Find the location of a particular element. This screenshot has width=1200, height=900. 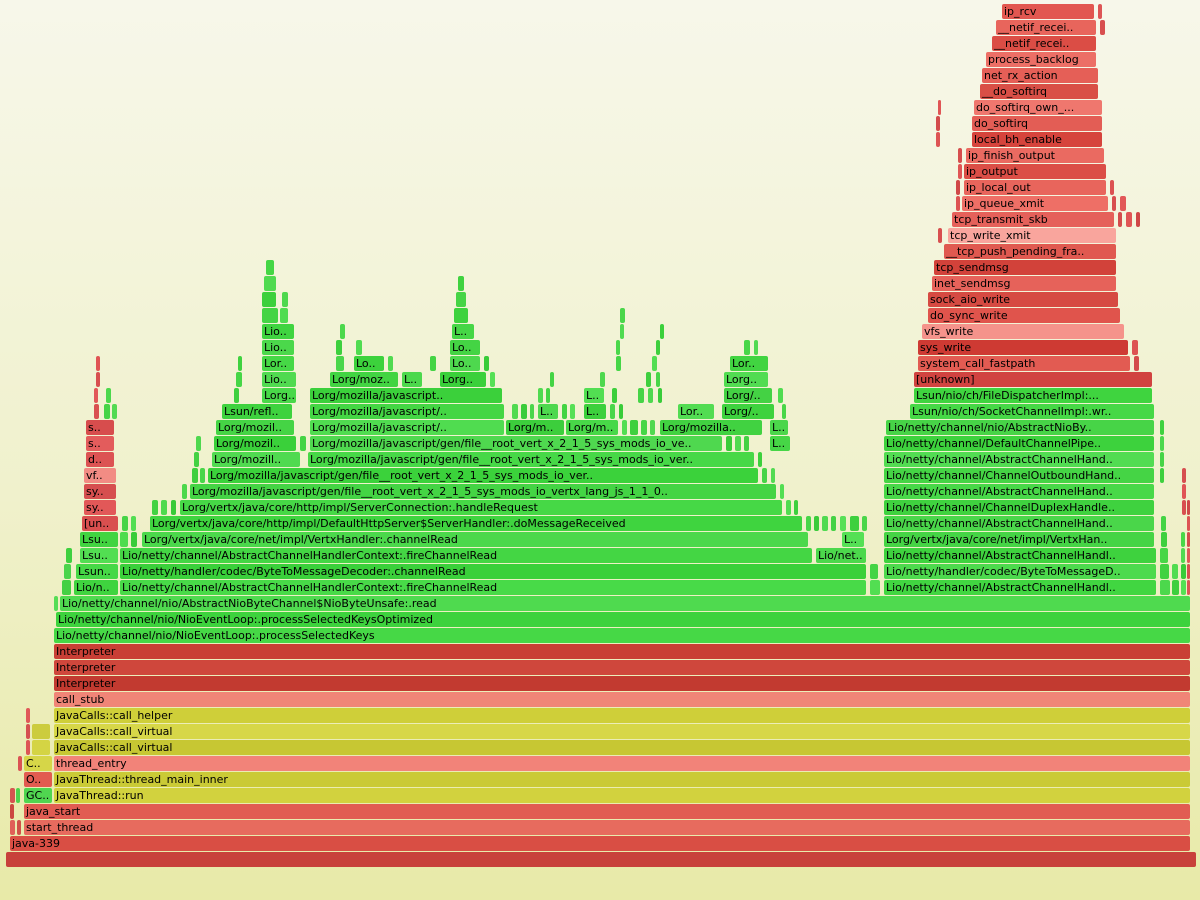

flame-frame: Lsun/refl.. is located at coordinates (257, 411).